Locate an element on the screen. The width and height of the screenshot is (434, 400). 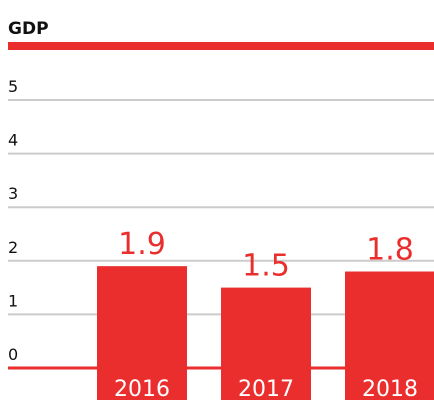
value-label: 1.8 is located at coordinates (390, 250).